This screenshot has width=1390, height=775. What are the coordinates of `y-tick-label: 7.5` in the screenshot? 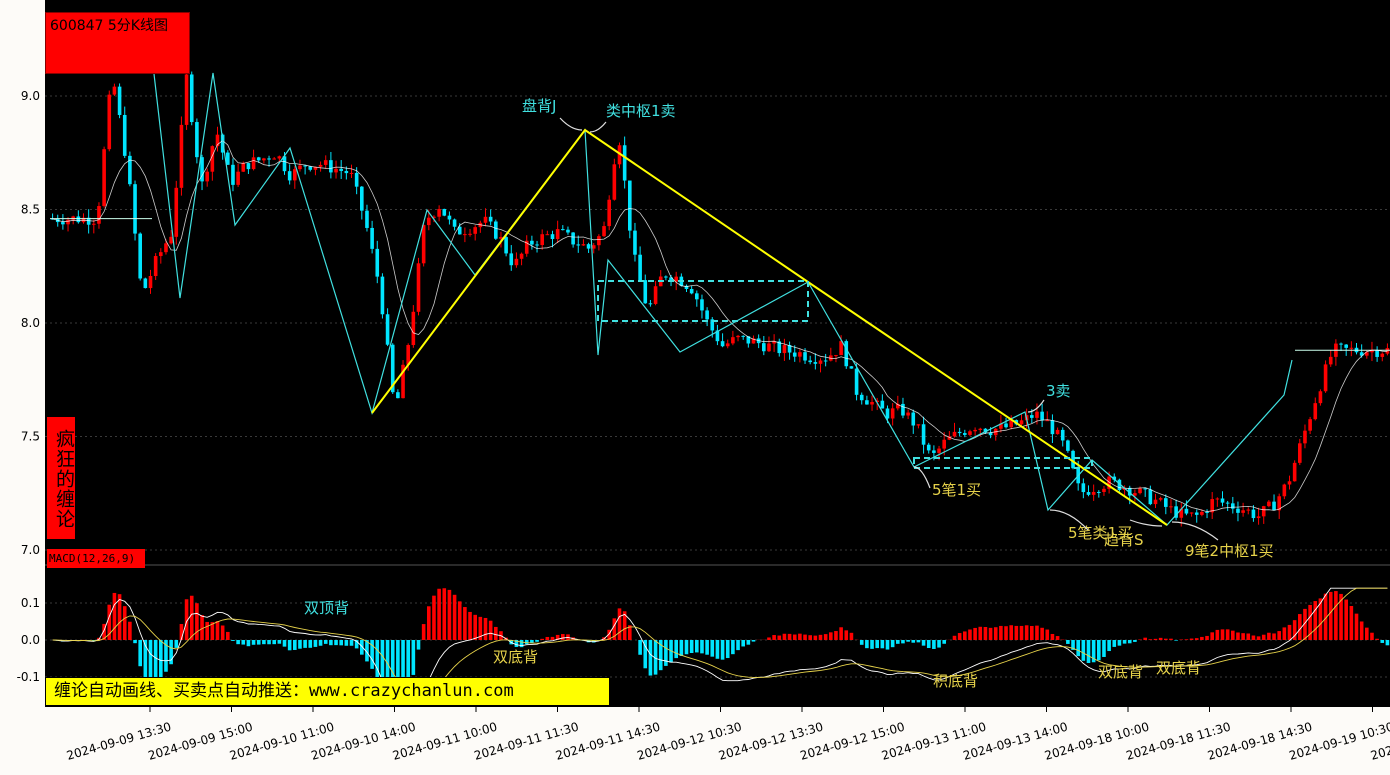 It's located at (30, 437).